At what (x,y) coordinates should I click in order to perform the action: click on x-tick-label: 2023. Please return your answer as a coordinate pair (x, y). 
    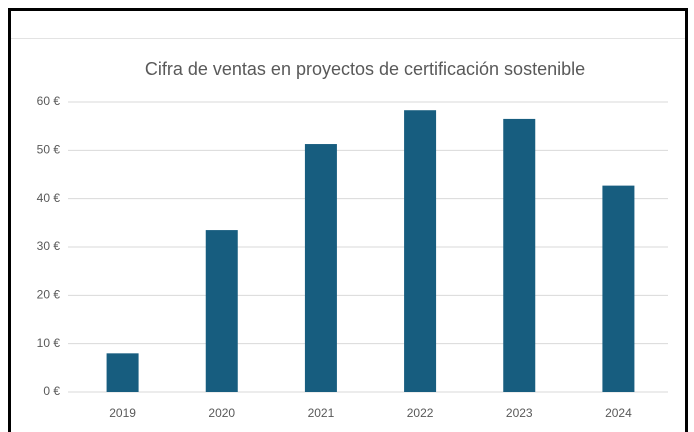
    Looking at the image, I should click on (519, 413).